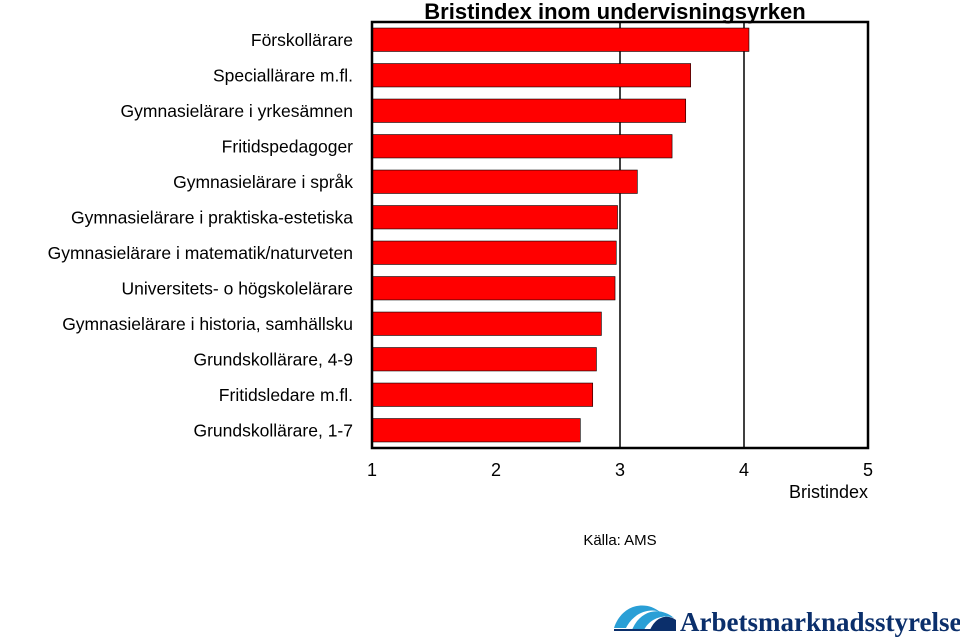  What do you see at coordinates (238, 288) in the screenshot?
I see `category-label: Universitets- o högskolelärare` at bounding box center [238, 288].